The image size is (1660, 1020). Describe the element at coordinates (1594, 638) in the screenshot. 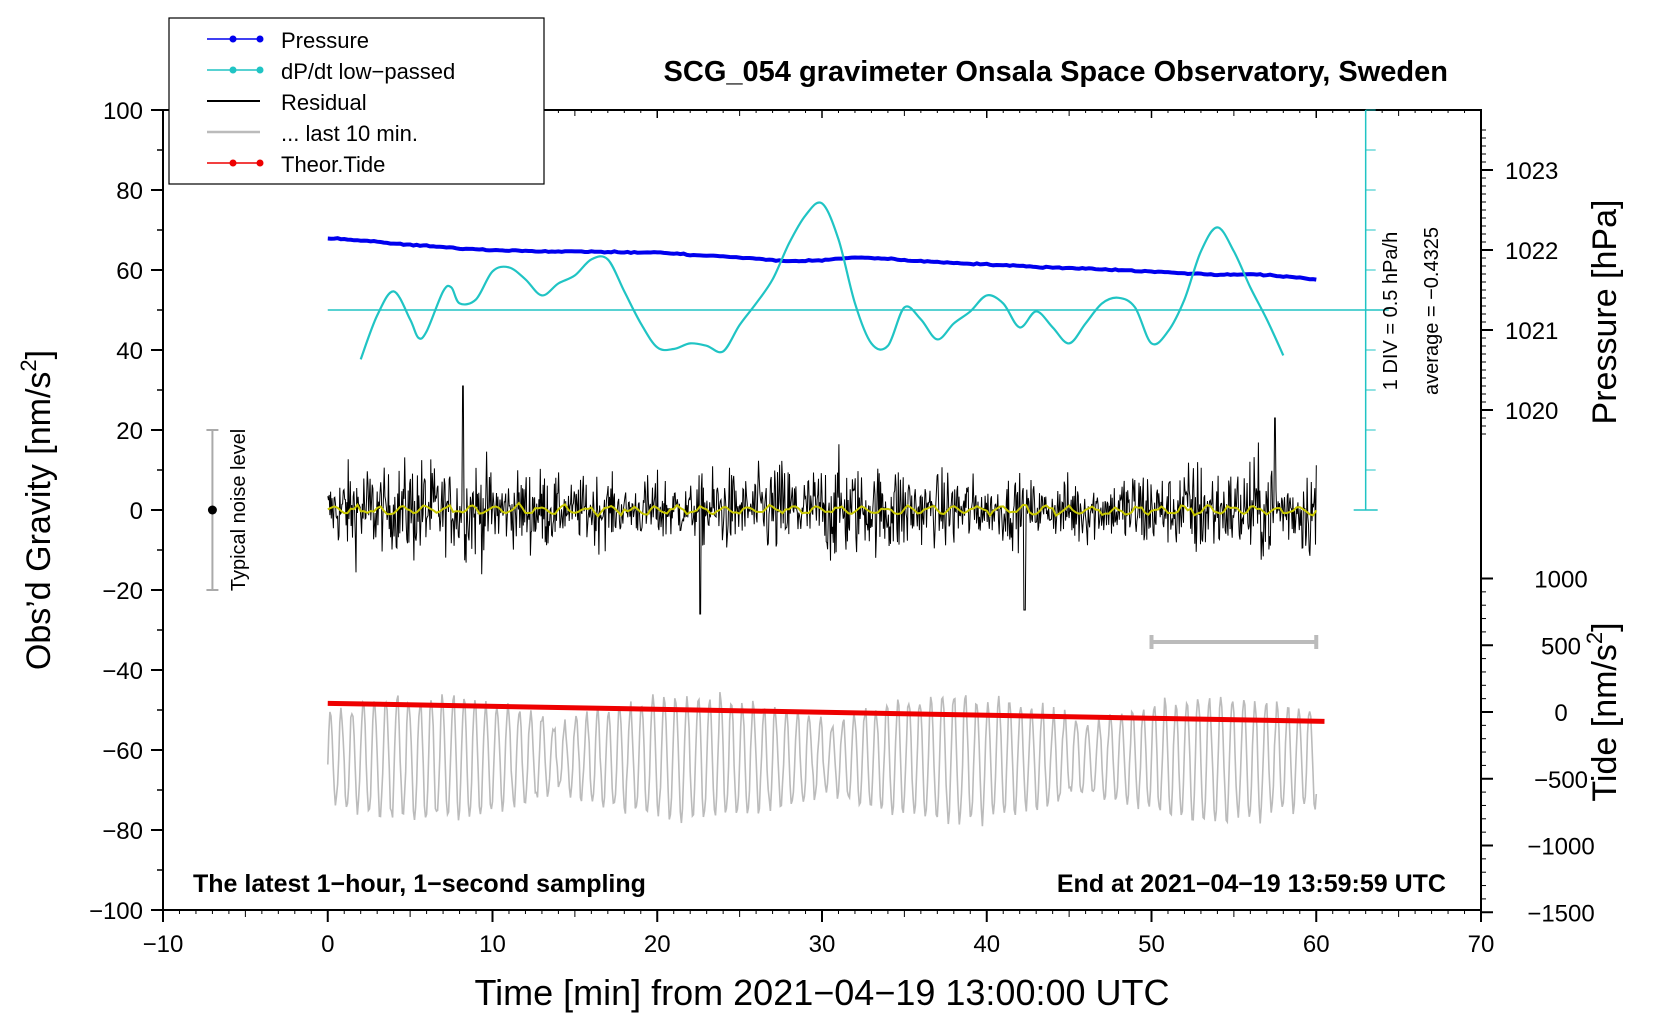

I see `tide-axis-label-sup: 2` at that location.